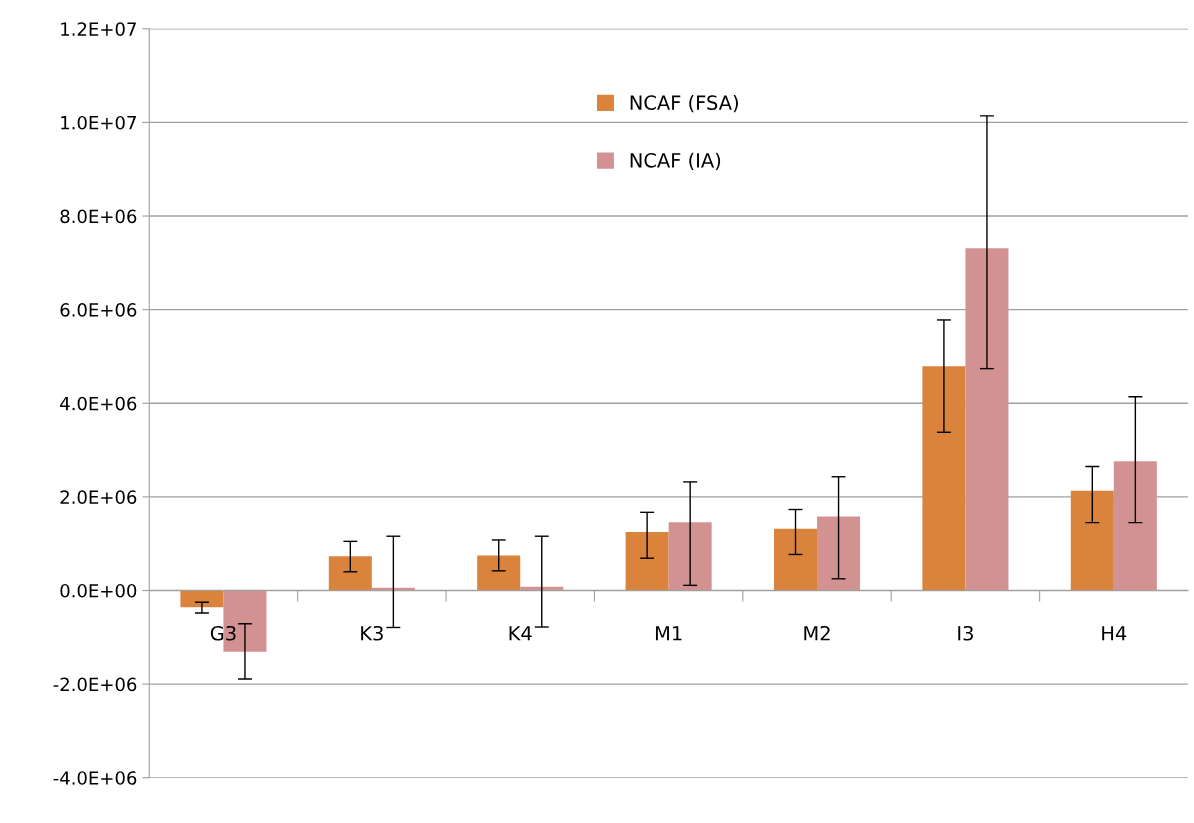 The width and height of the screenshot is (1194, 823). Describe the element at coordinates (684, 103) in the screenshot. I see `legend-label: NCAF (FSA)` at that location.